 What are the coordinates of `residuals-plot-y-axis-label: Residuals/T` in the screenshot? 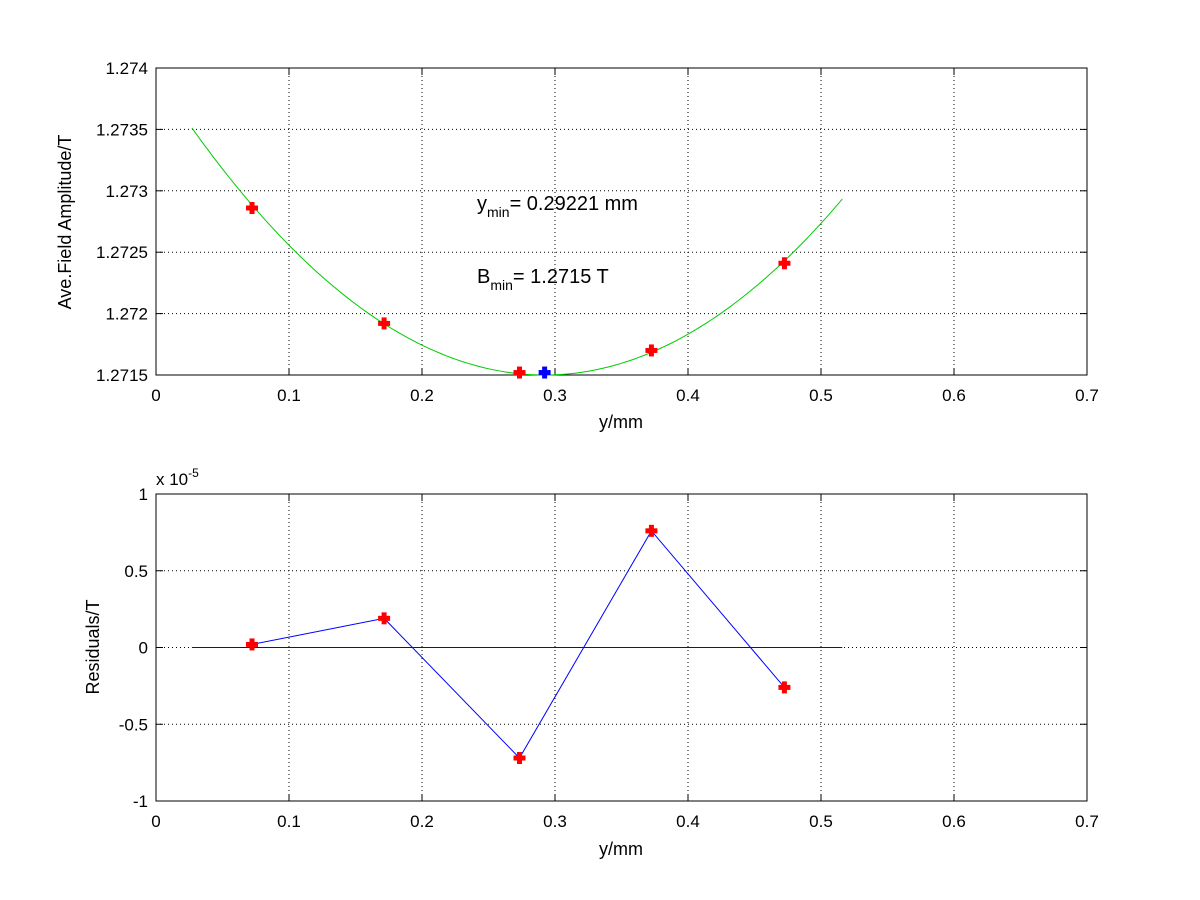 It's located at (93, 646).